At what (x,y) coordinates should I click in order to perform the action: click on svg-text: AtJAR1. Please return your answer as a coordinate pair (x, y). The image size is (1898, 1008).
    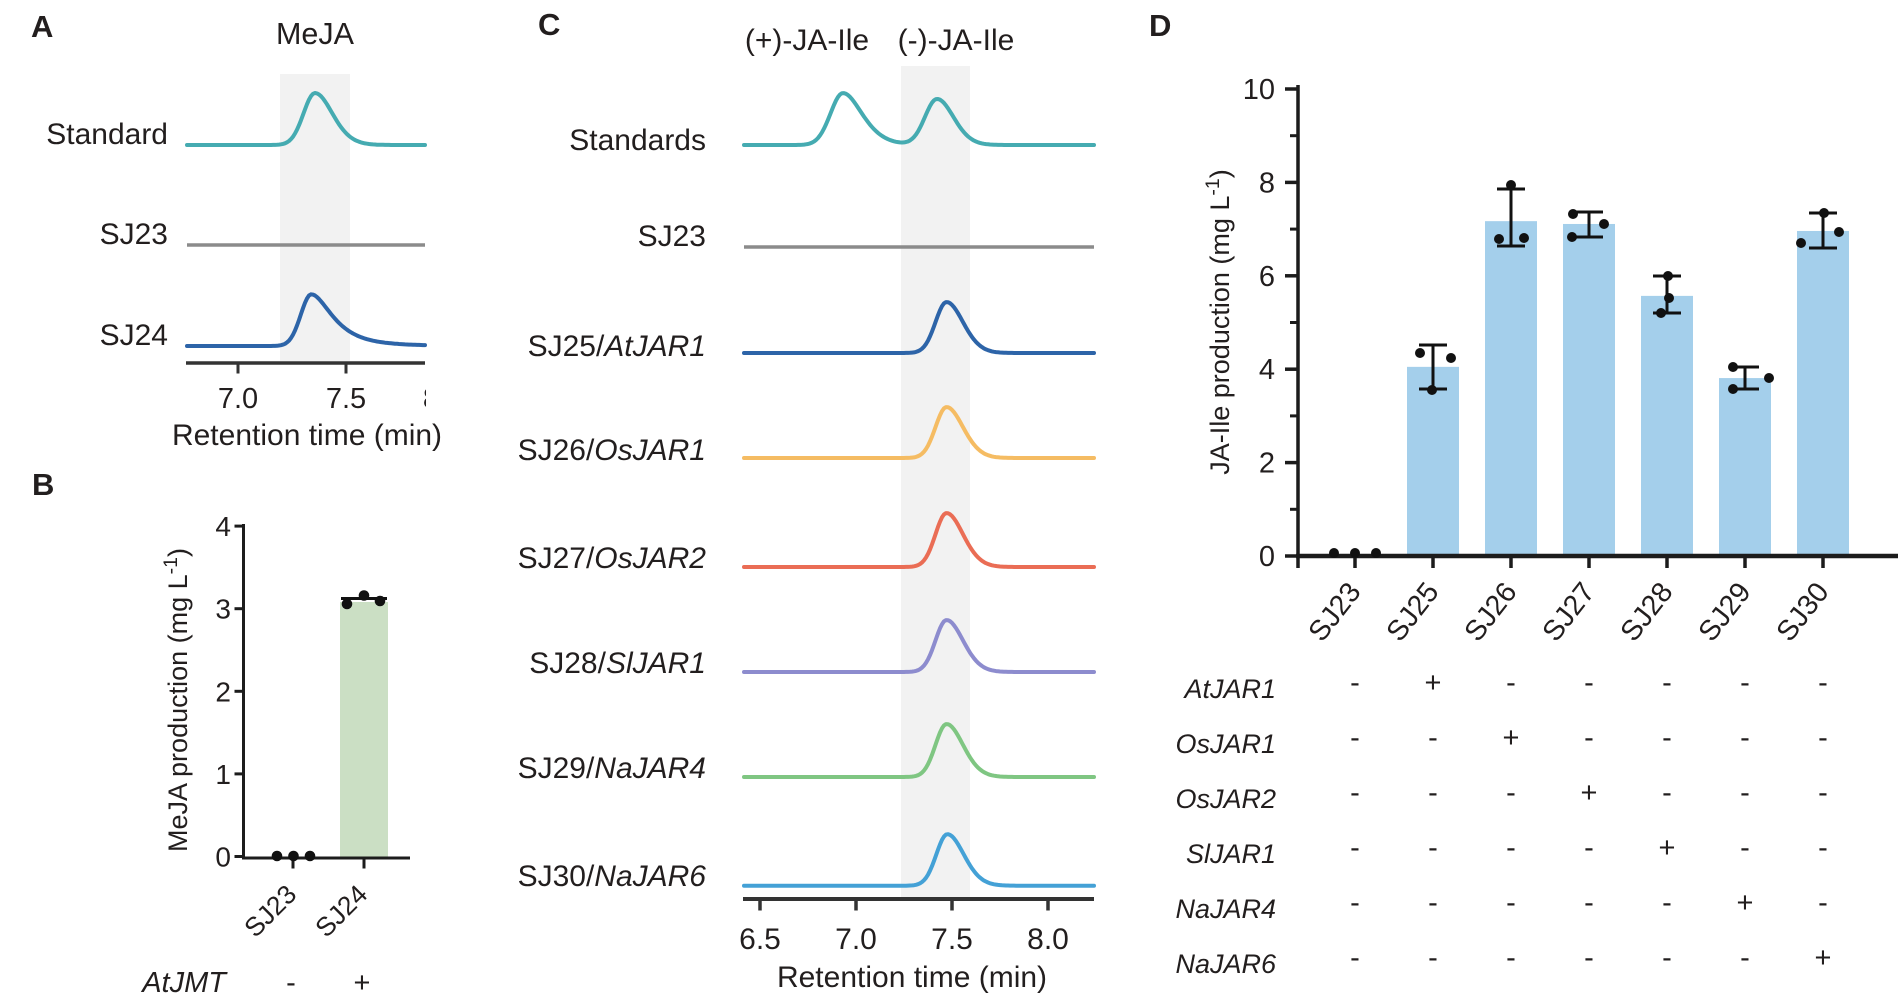
    Looking at the image, I should click on (1229, 689).